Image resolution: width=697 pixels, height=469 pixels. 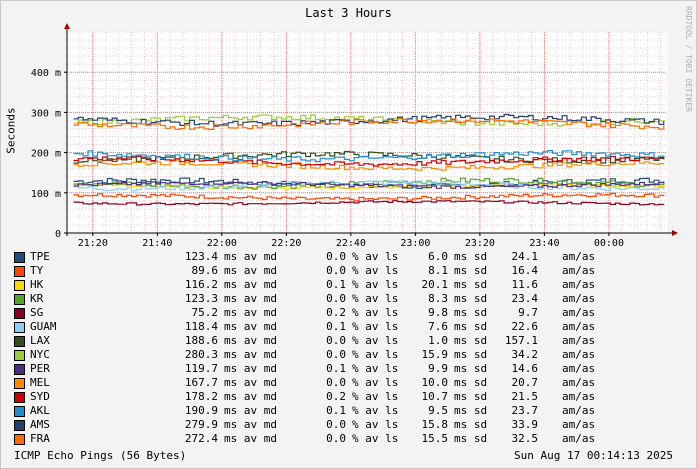 I want to click on legend-loss-sd: 1.0, so click(x=438, y=340).